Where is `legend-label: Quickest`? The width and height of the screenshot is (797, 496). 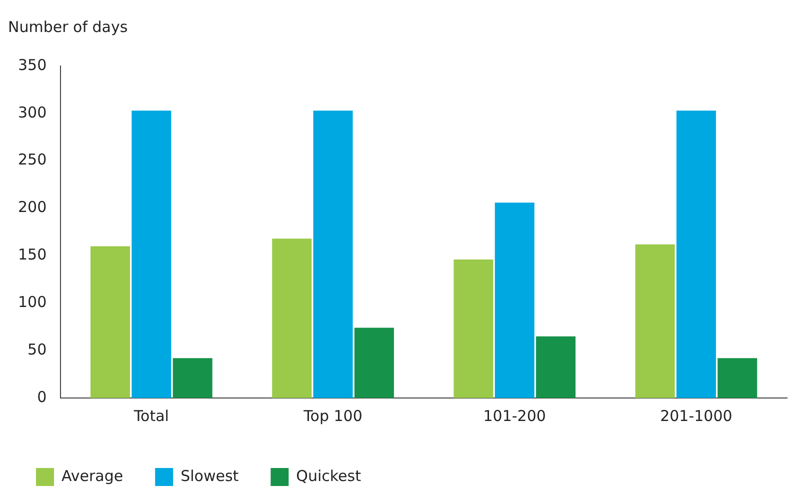
legend-label: Quickest is located at coordinates (329, 475).